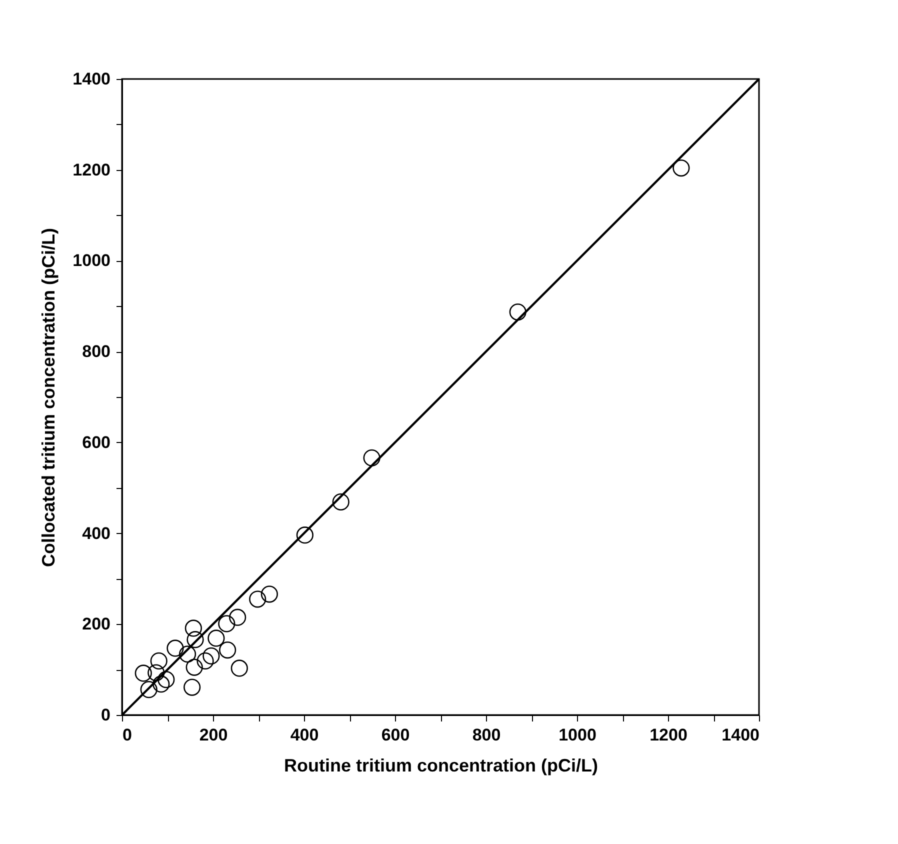 Image resolution: width=898 pixels, height=844 pixels. What do you see at coordinates (48, 398) in the screenshot?
I see `y-axis-title: Collocated tritium concentration (pCi/L)` at bounding box center [48, 398].